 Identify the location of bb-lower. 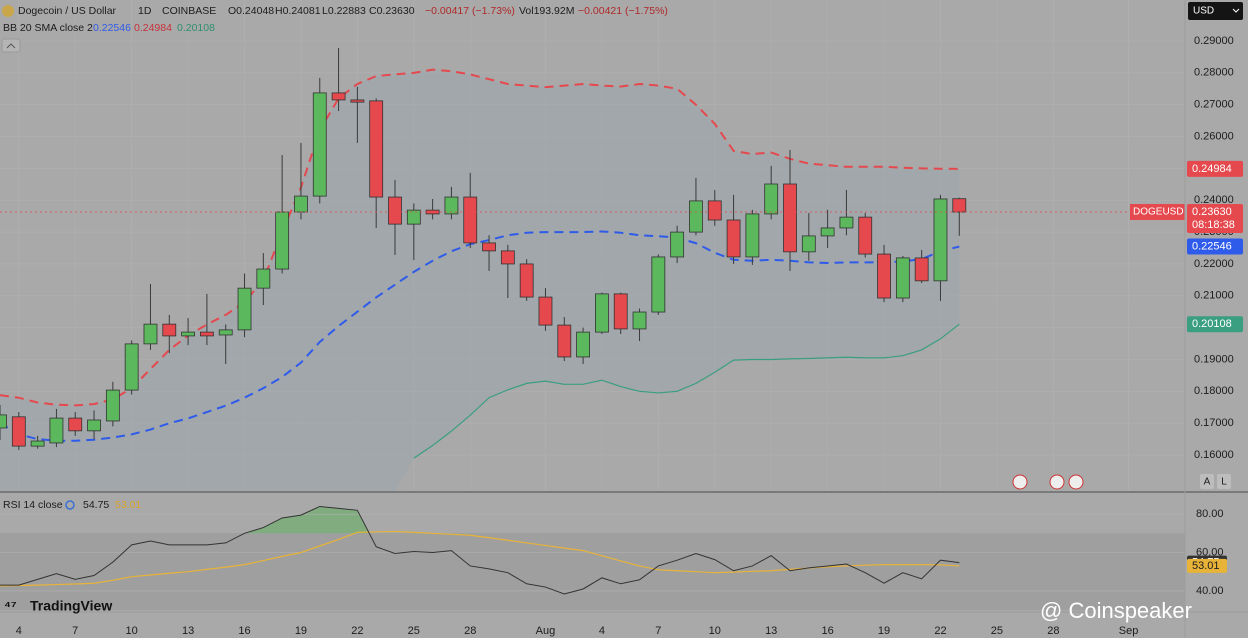
(686, 391).